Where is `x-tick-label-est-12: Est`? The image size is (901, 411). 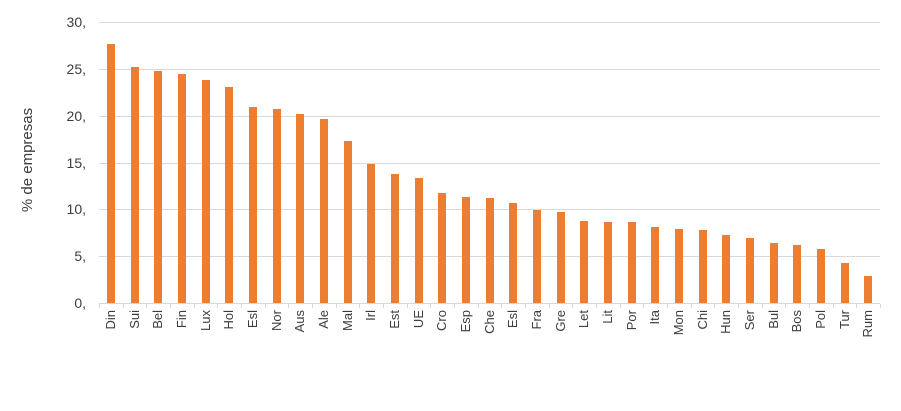
x-tick-label-est-12: Est is located at coordinates (394, 319).